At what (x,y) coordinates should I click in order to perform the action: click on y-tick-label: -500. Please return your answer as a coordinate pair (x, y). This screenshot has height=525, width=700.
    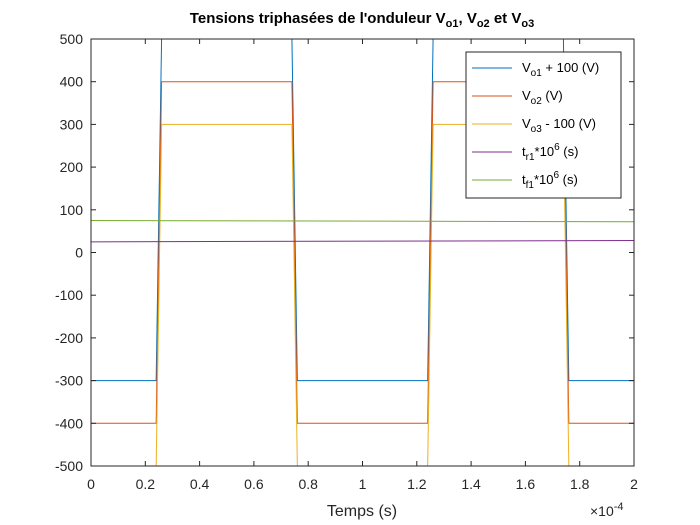
    Looking at the image, I should click on (69, 466).